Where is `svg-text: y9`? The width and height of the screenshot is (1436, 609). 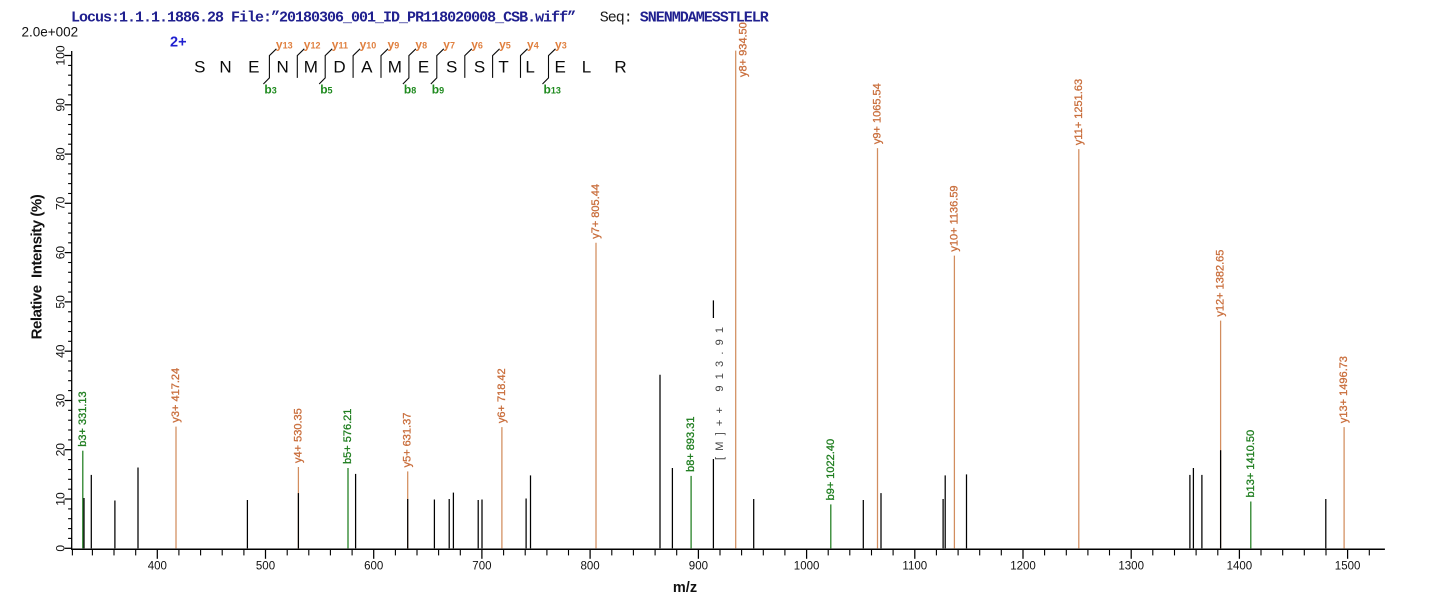
svg-text: y9 is located at coordinates (394, 44).